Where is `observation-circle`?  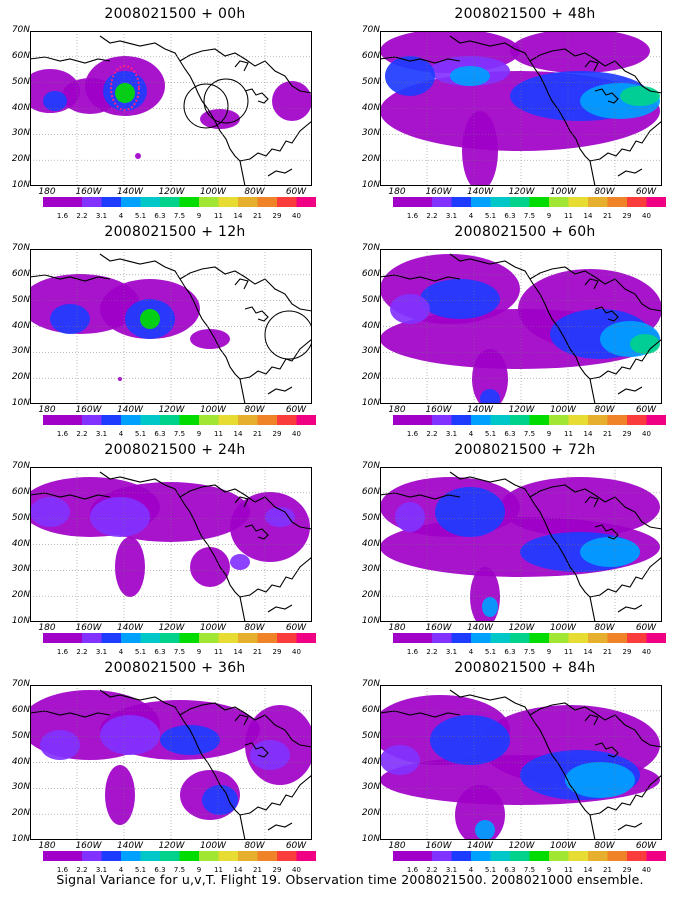 observation-circle is located at coordinates (226, 101).